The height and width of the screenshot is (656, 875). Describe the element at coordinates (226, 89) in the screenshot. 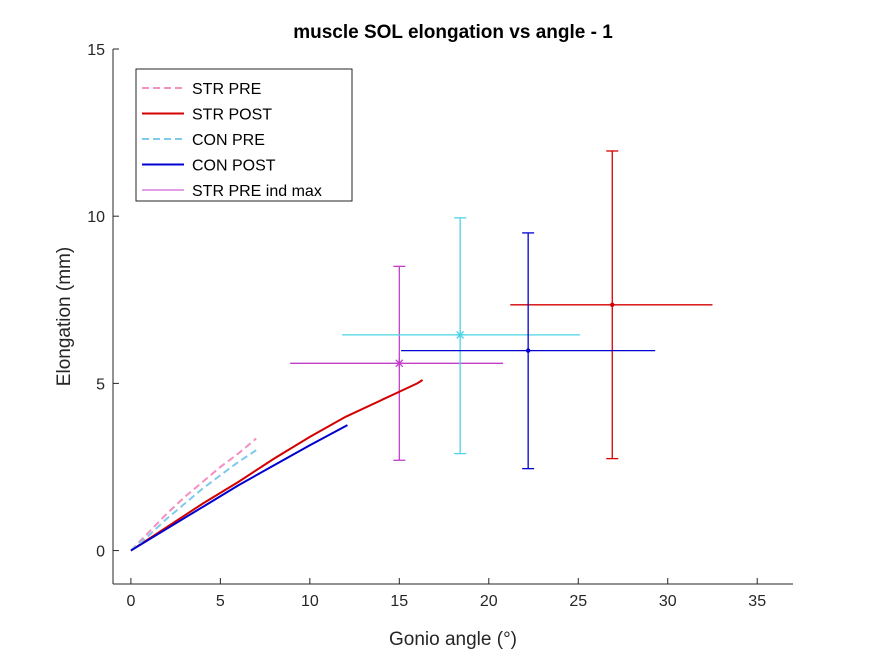

I see `legend-entry-label: STR PRE` at that location.